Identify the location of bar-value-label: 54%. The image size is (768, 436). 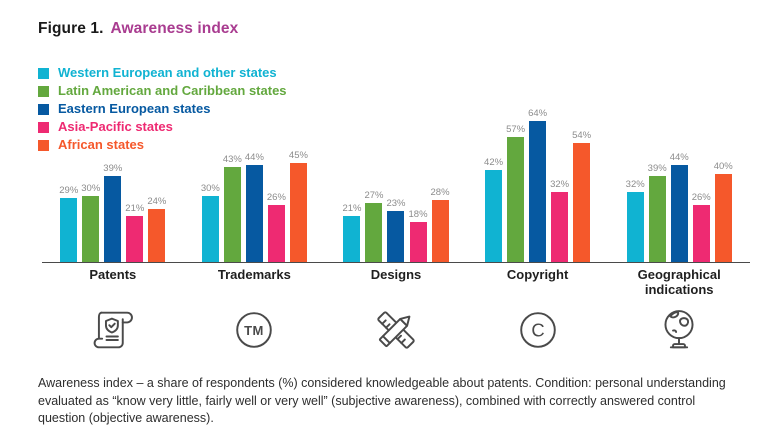
(582, 136).